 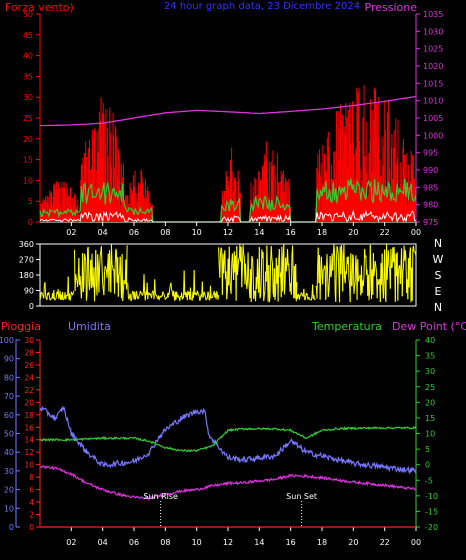 What do you see at coordinates (7, 340) in the screenshot?
I see `humidity-y-tick-label: 100` at bounding box center [7, 340].